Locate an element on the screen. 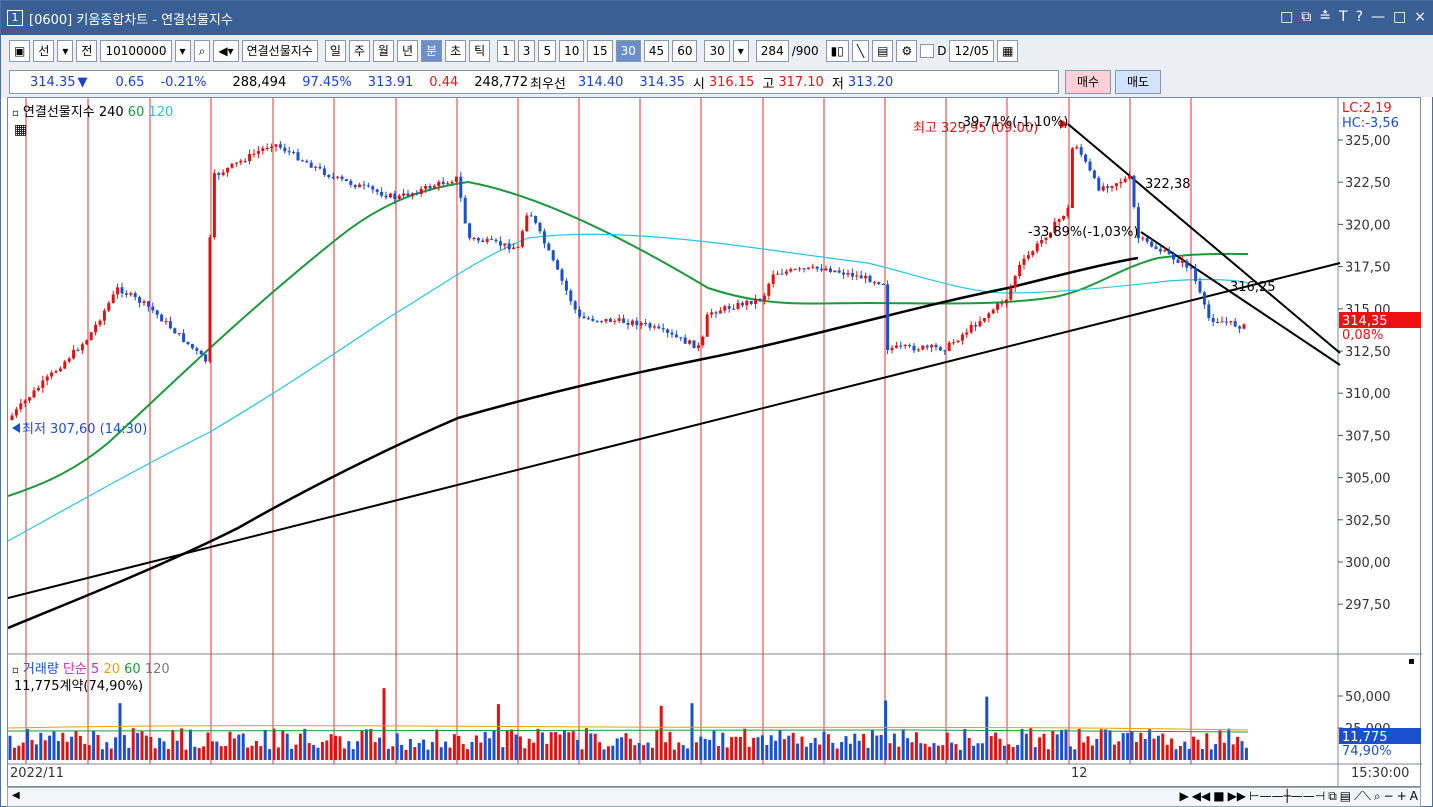 The image size is (1433, 807). search-icon: ⌕ is located at coordinates (202, 51).